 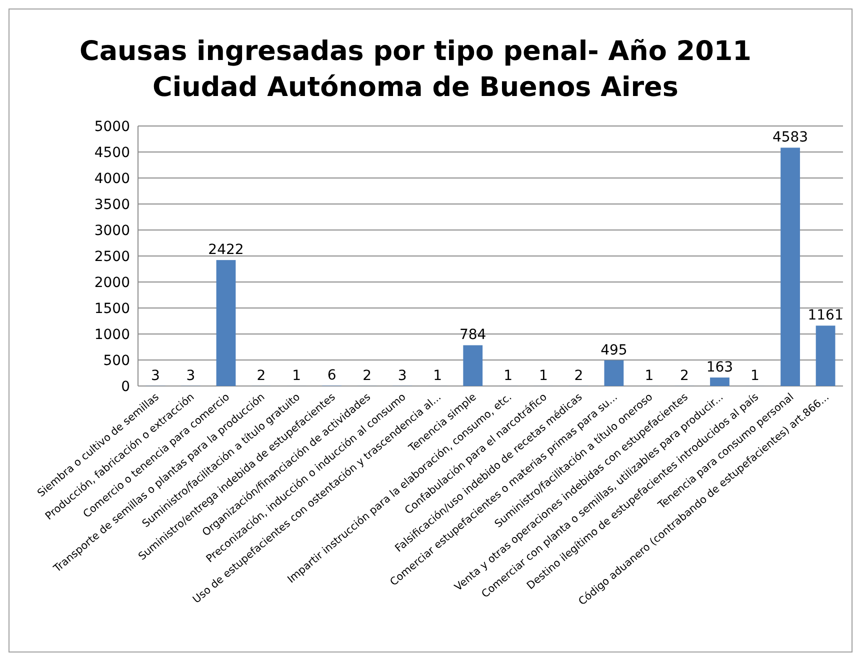 What do you see at coordinates (720, 368) in the screenshot?
I see `data-label: 163` at bounding box center [720, 368].